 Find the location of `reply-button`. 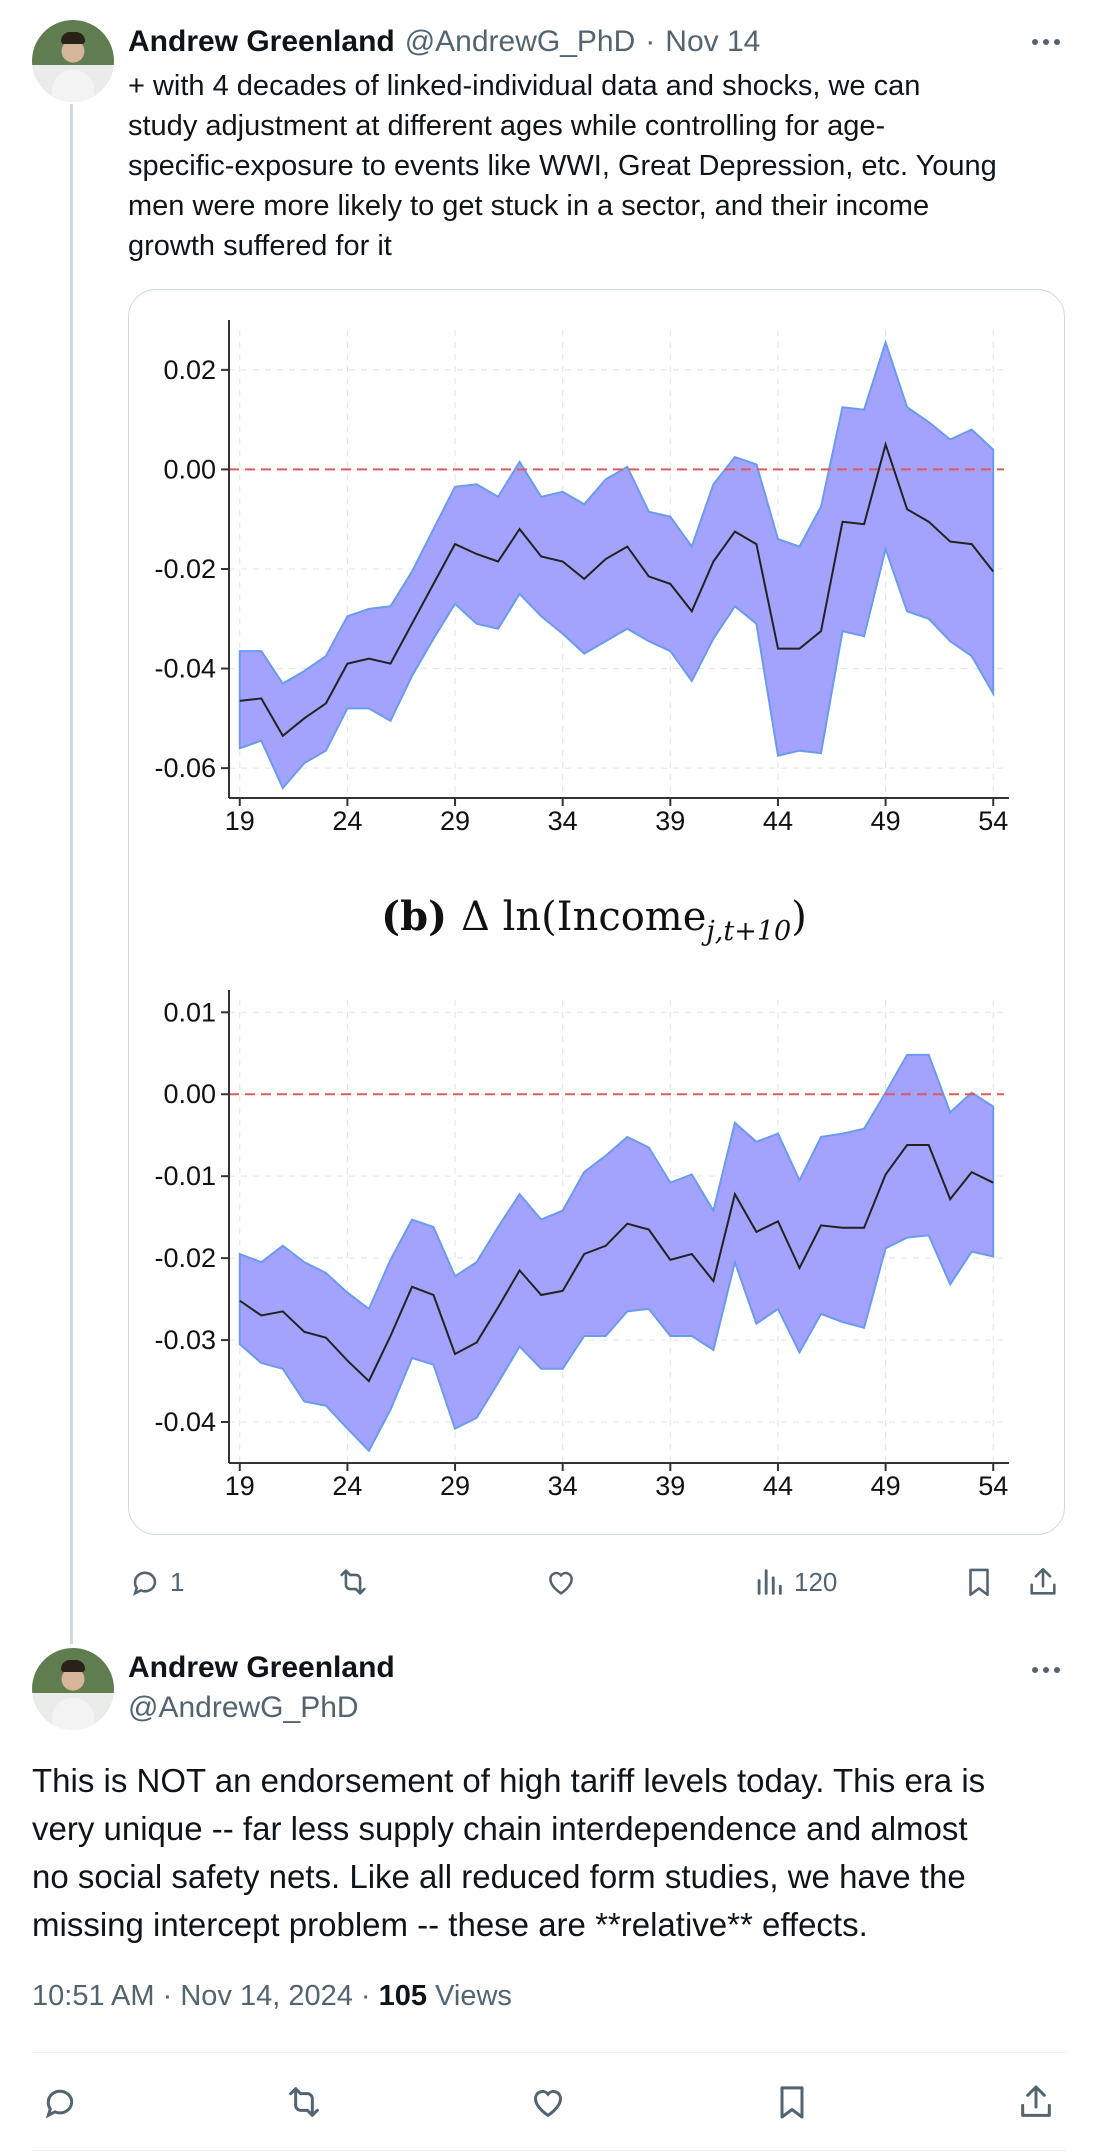

reply-button is located at coordinates (60, 2102).